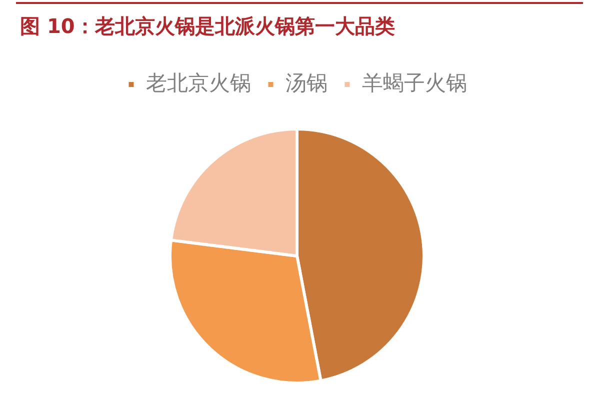 Image resolution: width=600 pixels, height=407 pixels. Describe the element at coordinates (414, 82) in the screenshot. I see `legend-label: 羊蝎子火锅` at that location.